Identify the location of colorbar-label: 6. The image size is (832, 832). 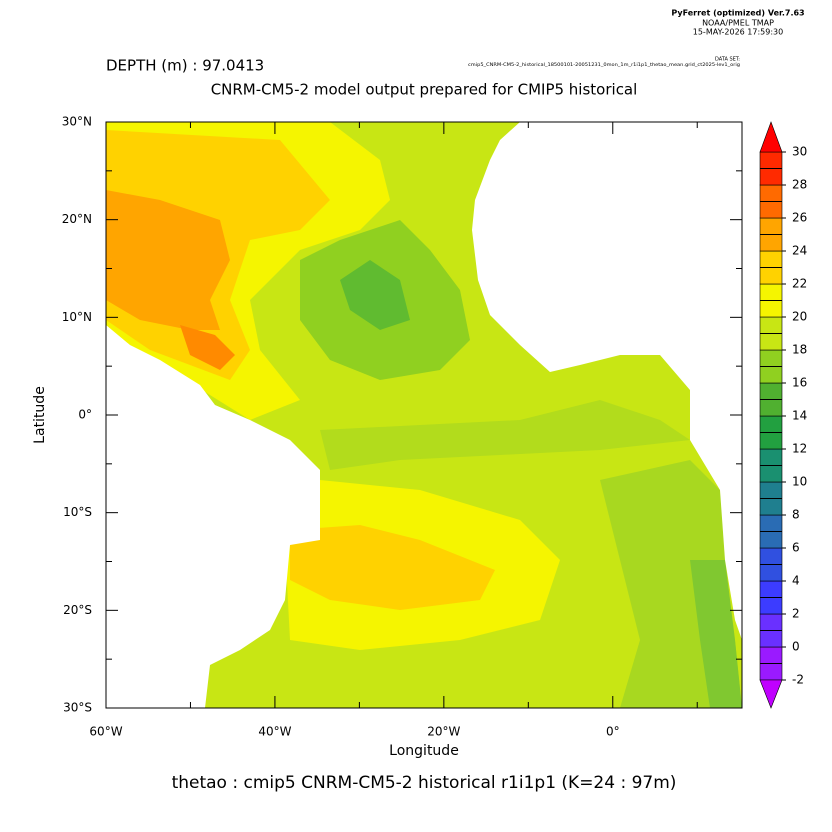
(796, 548).